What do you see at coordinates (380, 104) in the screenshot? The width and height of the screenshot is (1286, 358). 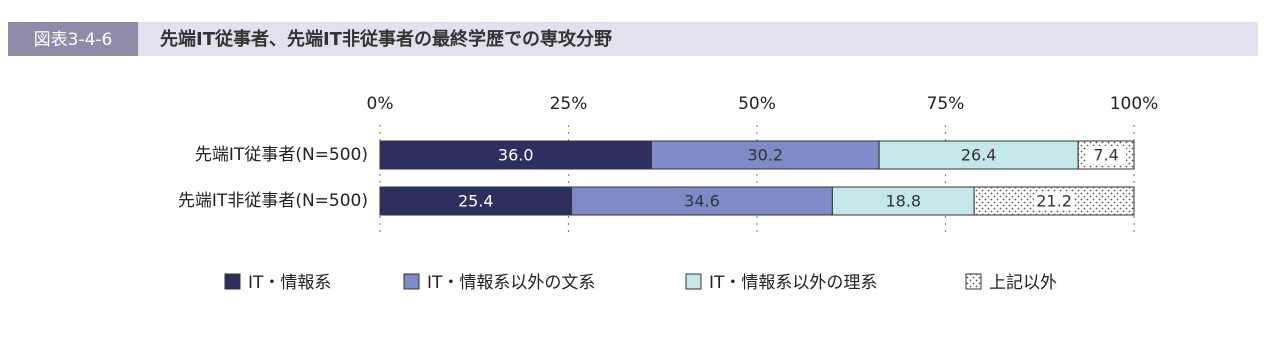 I see `x-tick-label: 0%` at bounding box center [380, 104].